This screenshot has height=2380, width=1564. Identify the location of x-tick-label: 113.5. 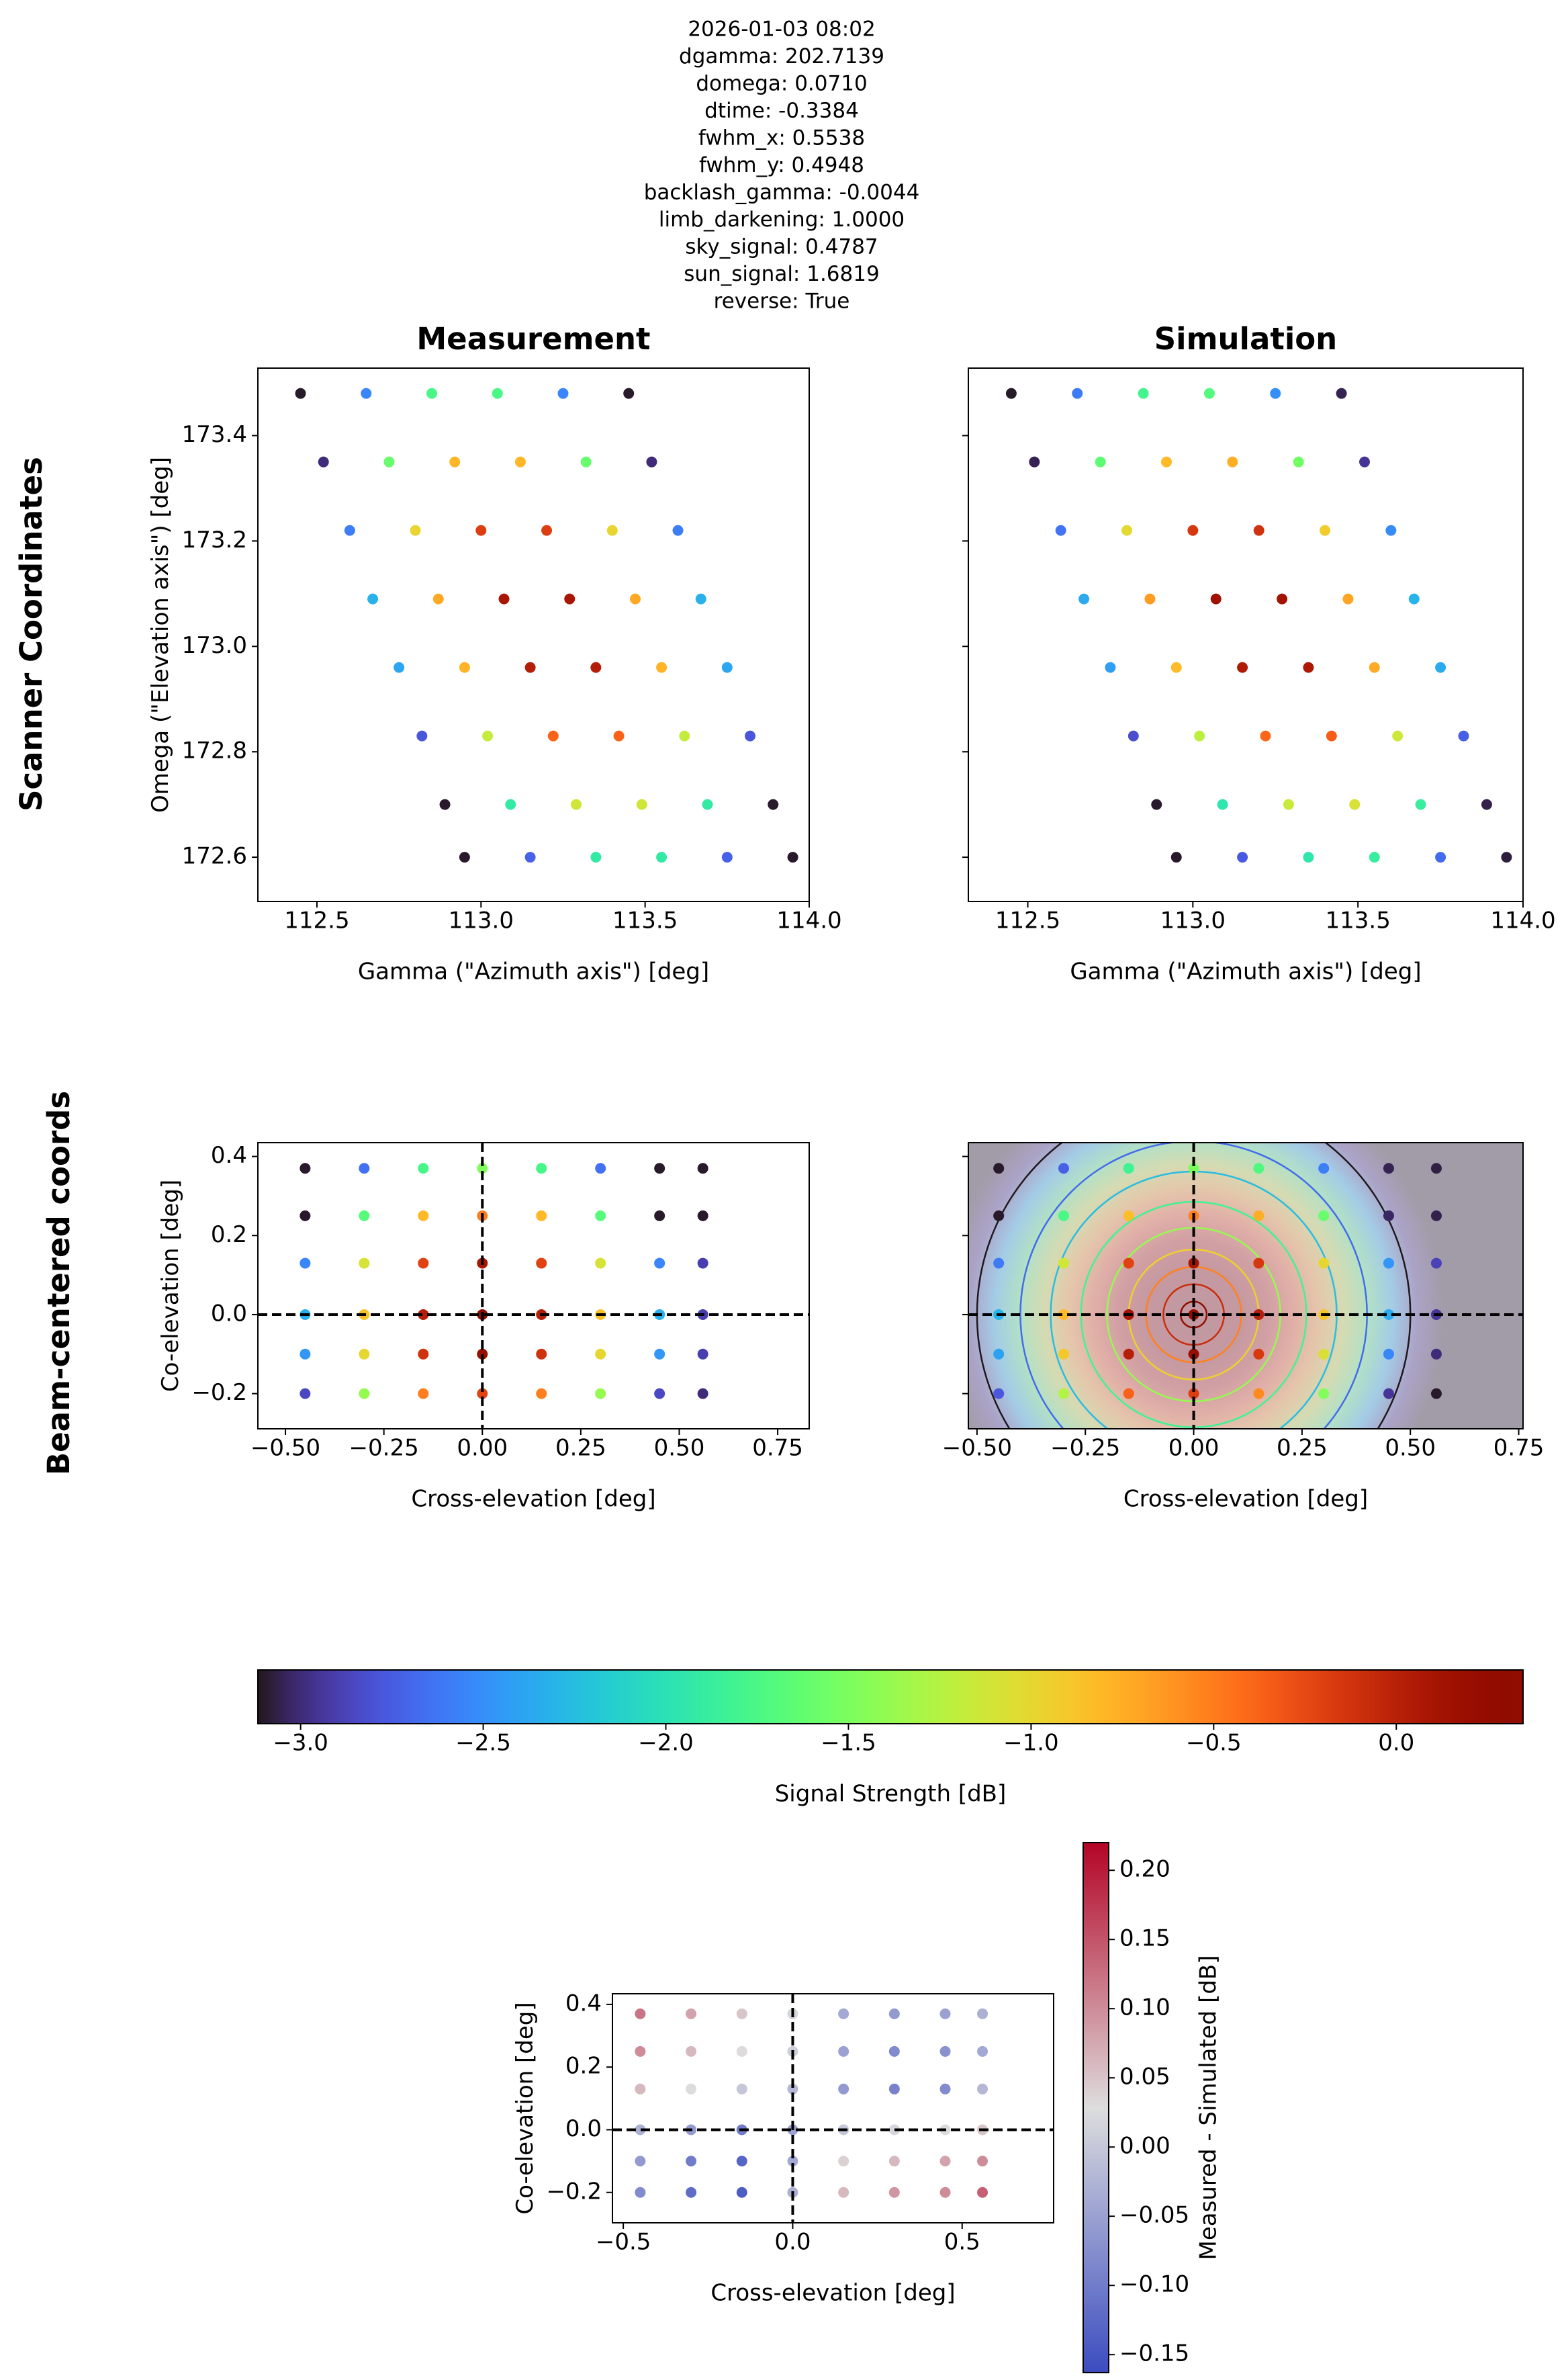
(645, 921).